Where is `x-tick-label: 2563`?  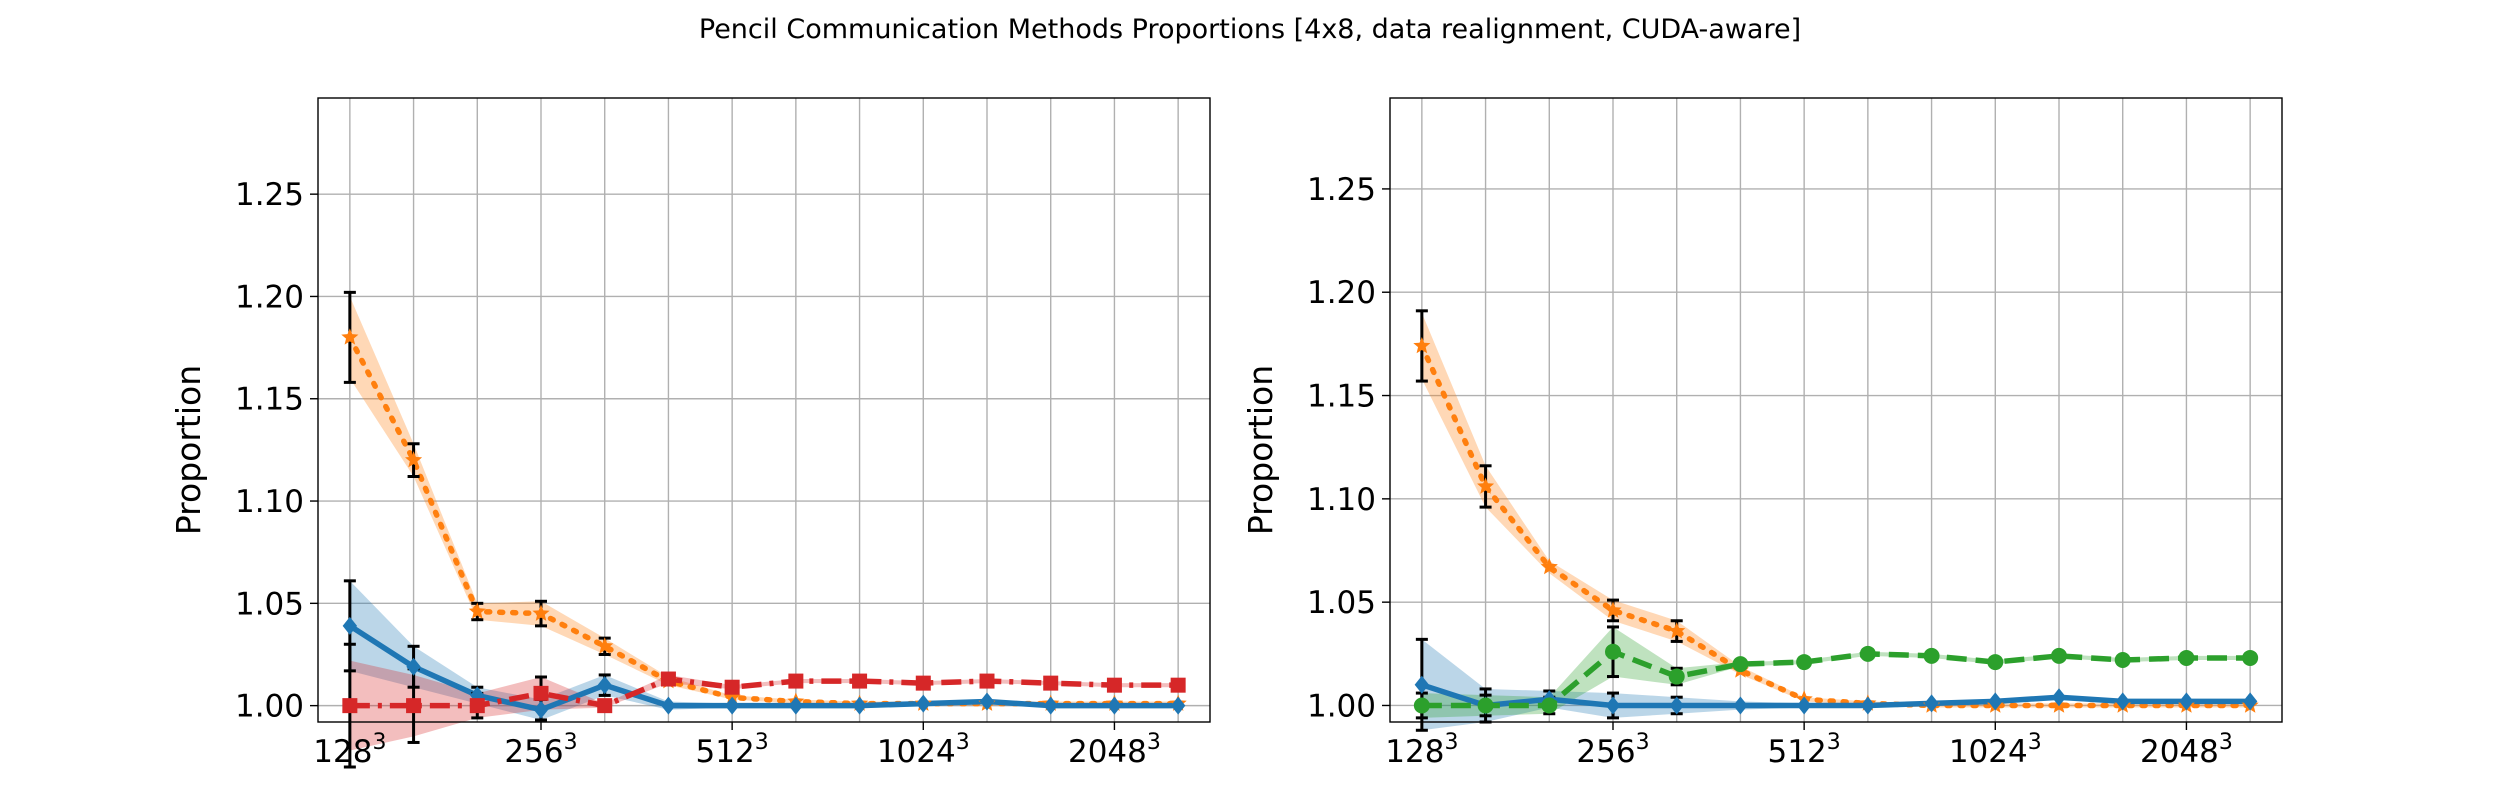
x-tick-label: 2563 is located at coordinates (540, 750).